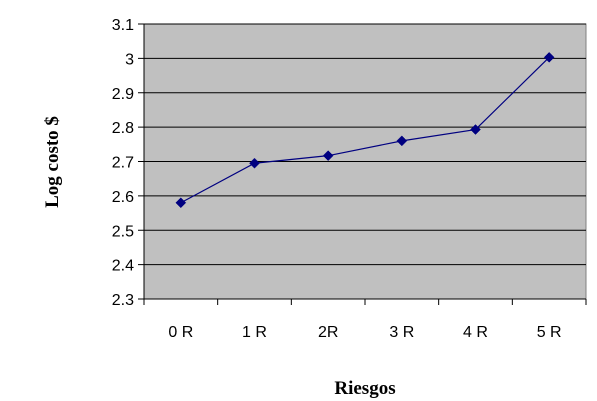 This screenshot has height=401, width=597. I want to click on y-axis-title: Log costo $, so click(52, 162).